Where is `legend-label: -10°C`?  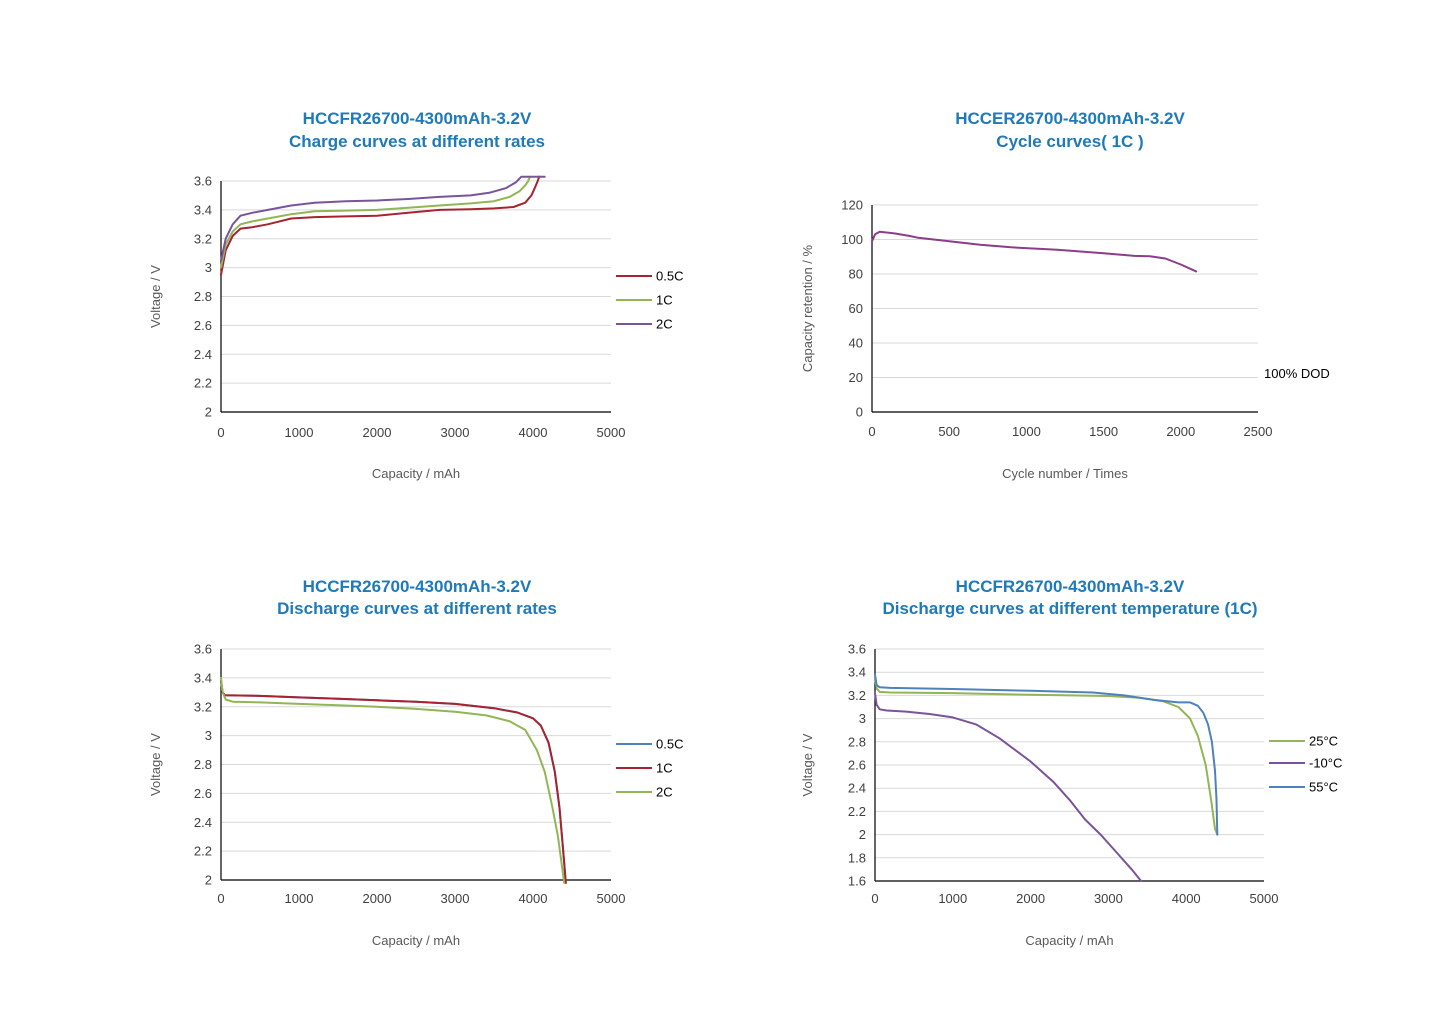 legend-label: -10°C is located at coordinates (1325, 763).